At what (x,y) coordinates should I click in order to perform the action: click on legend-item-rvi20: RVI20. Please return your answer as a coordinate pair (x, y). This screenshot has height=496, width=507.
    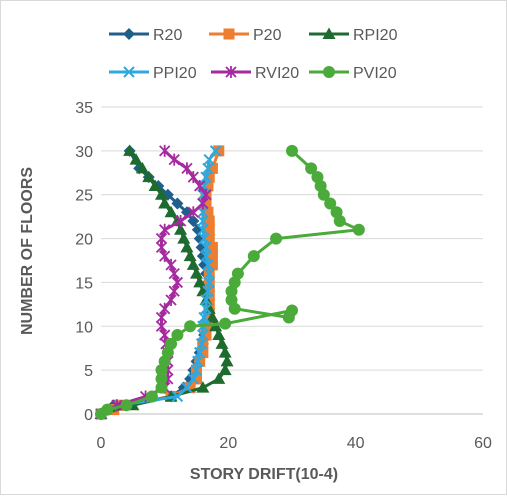
    Looking at the image, I should click on (255, 73).